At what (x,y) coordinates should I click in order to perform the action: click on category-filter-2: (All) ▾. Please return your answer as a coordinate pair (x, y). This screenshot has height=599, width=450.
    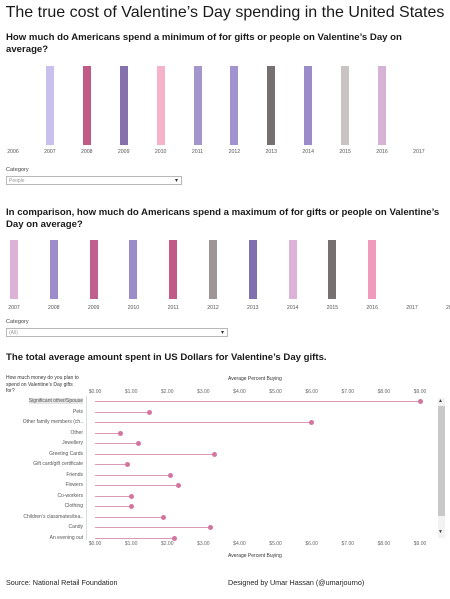
    Looking at the image, I should click on (117, 332).